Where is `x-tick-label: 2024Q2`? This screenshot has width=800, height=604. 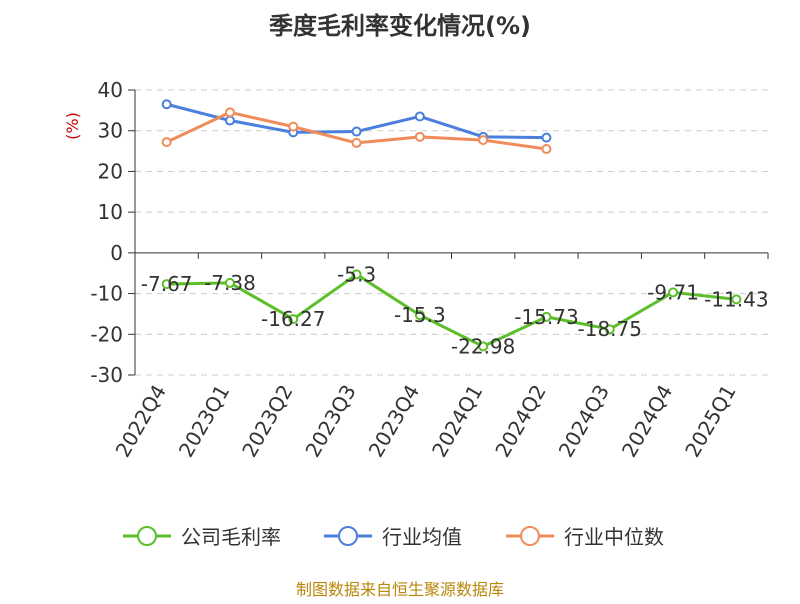
x-tick-label: 2024Q2 is located at coordinates (520, 421).